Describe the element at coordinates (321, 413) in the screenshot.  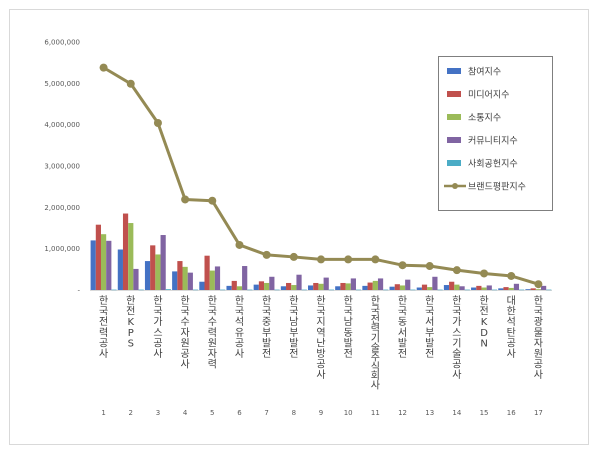
I see `rank-label: 9` at that location.